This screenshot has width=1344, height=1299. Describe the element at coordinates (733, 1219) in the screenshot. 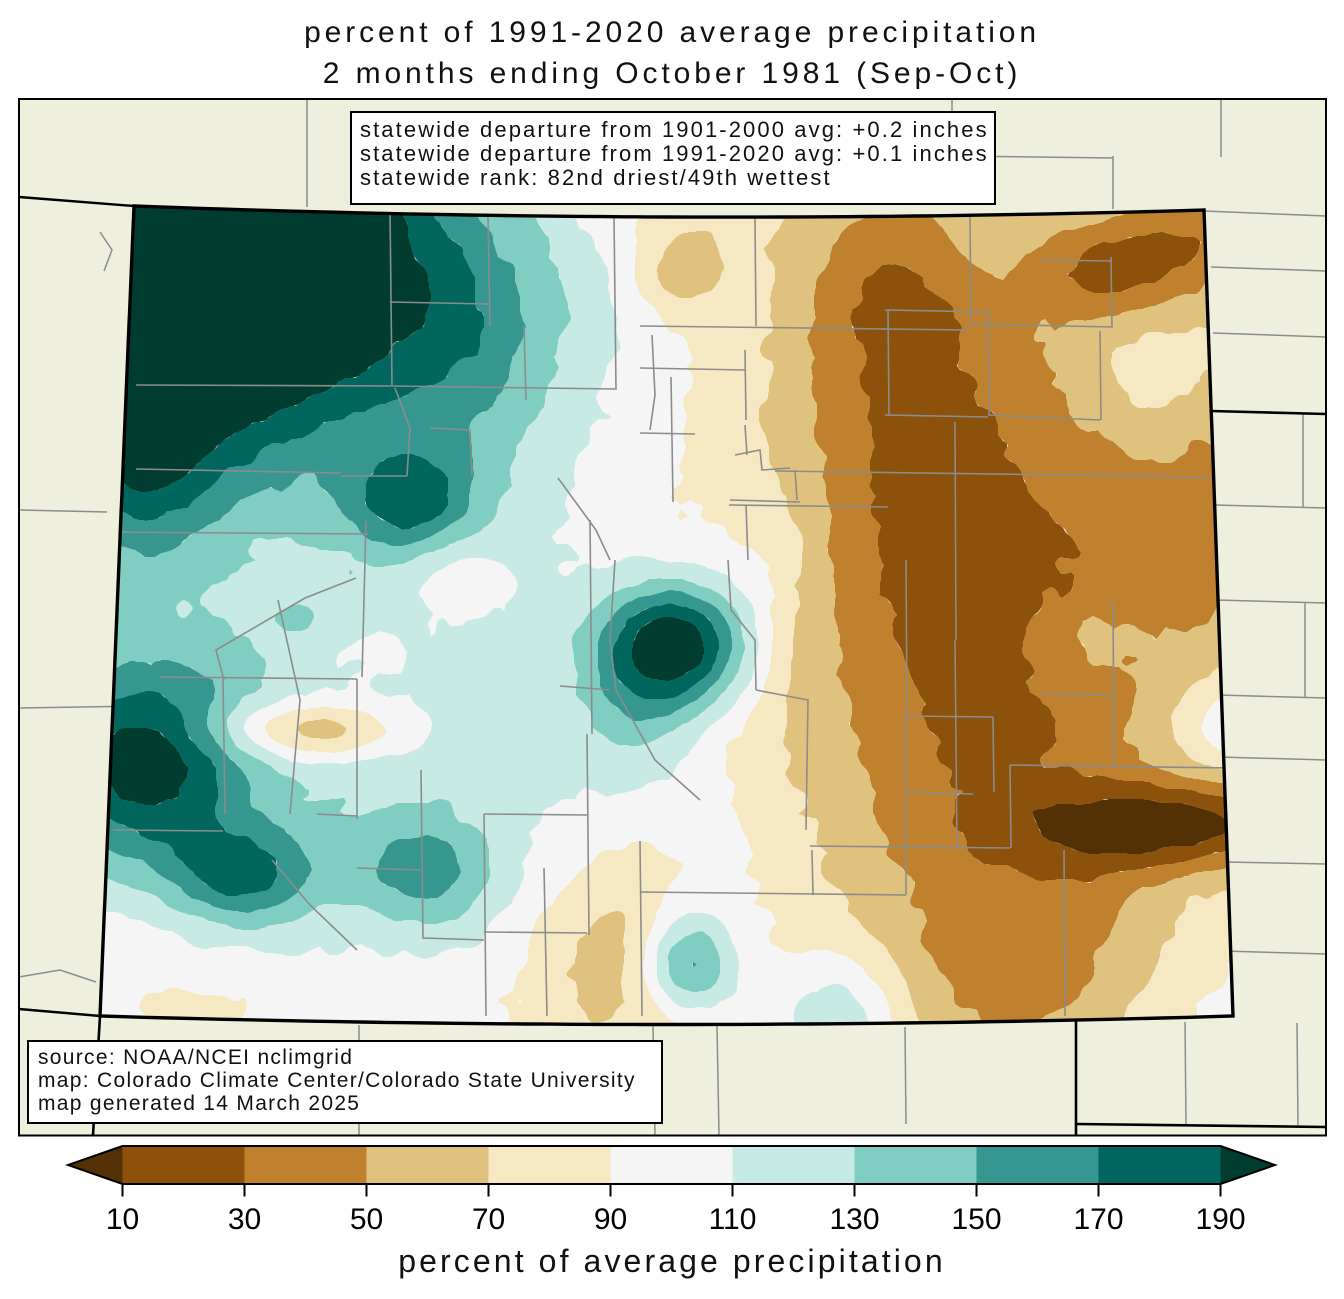

I see `svg-text: 110` at that location.